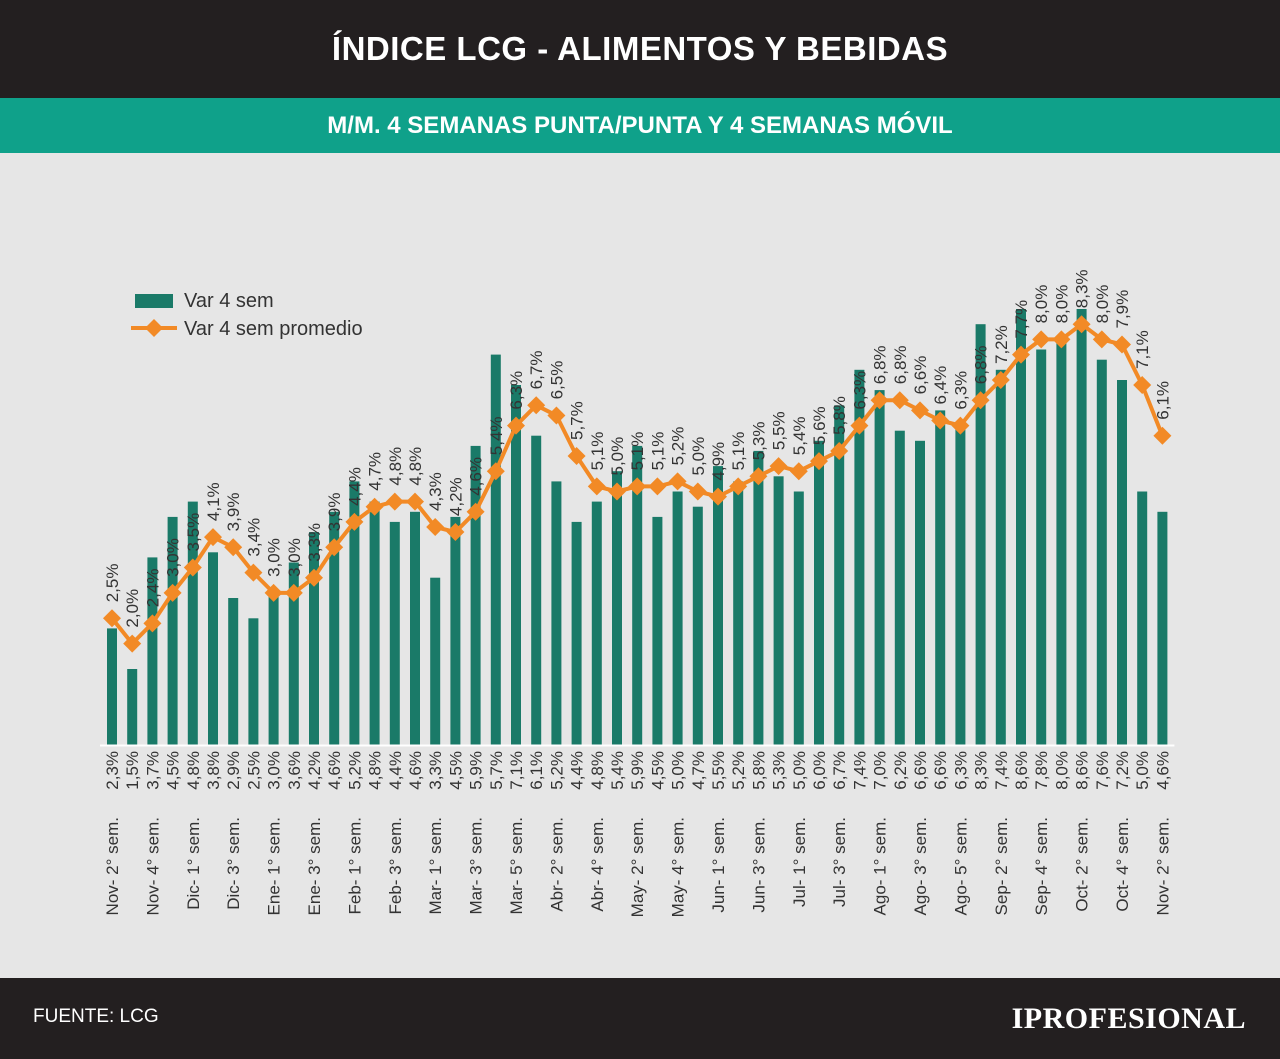 This screenshot has height=1059, width=1280. What do you see at coordinates (1142, 349) in the screenshot?
I see `line-data-label: 7,1%` at bounding box center [1142, 349].